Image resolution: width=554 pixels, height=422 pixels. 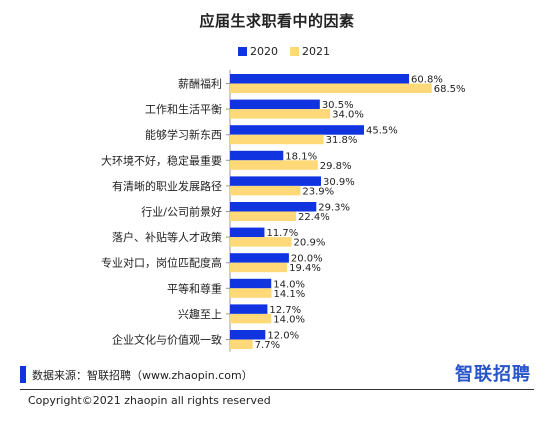 What do you see at coordinates (382, 131) in the screenshot?
I see `data-label-2020: 45.5%` at bounding box center [382, 131].